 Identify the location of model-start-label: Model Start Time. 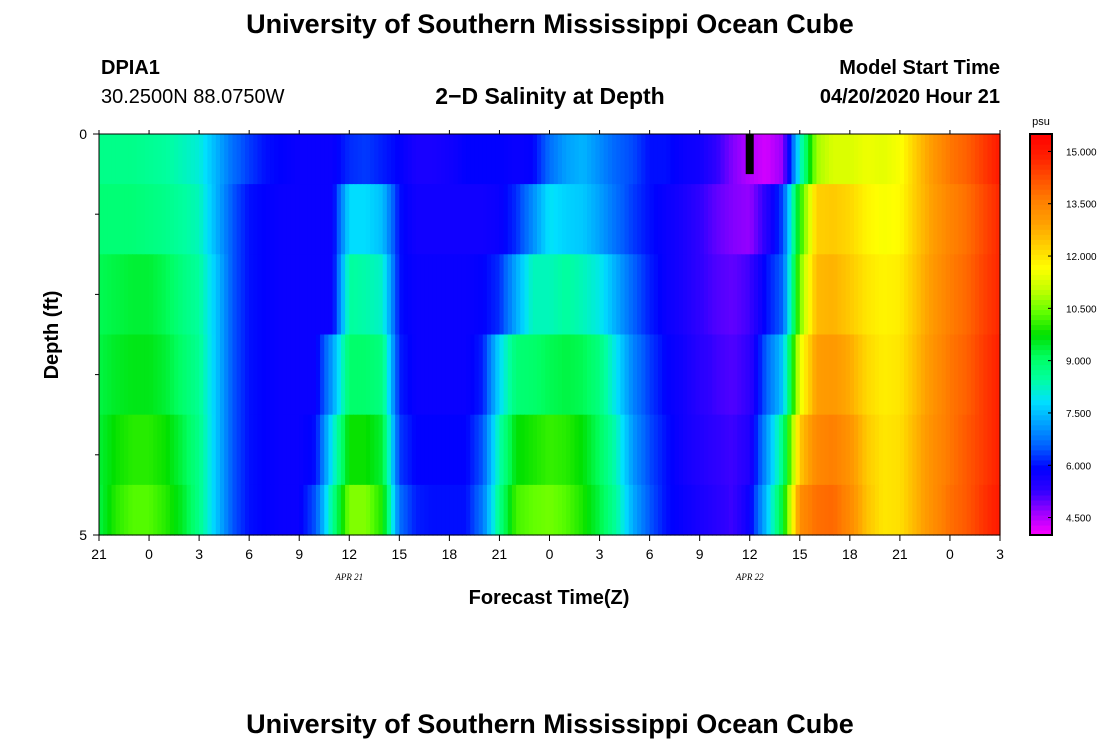
(919, 68).